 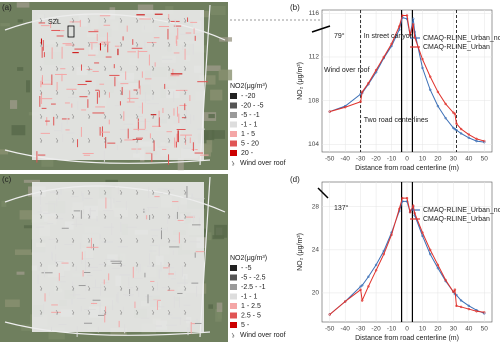 I want to click on panel-label: (d), so click(x=295, y=179).